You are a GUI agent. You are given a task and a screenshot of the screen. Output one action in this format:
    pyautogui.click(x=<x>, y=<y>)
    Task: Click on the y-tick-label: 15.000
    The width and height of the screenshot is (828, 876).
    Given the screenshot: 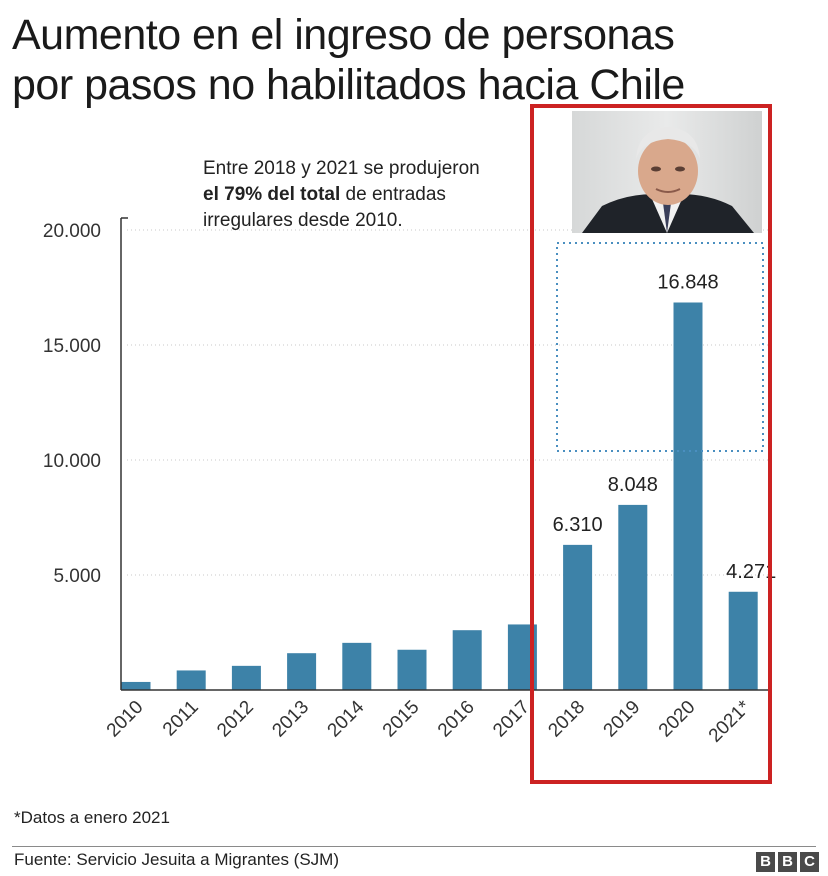 What is the action you would take?
    pyautogui.click(x=72, y=346)
    